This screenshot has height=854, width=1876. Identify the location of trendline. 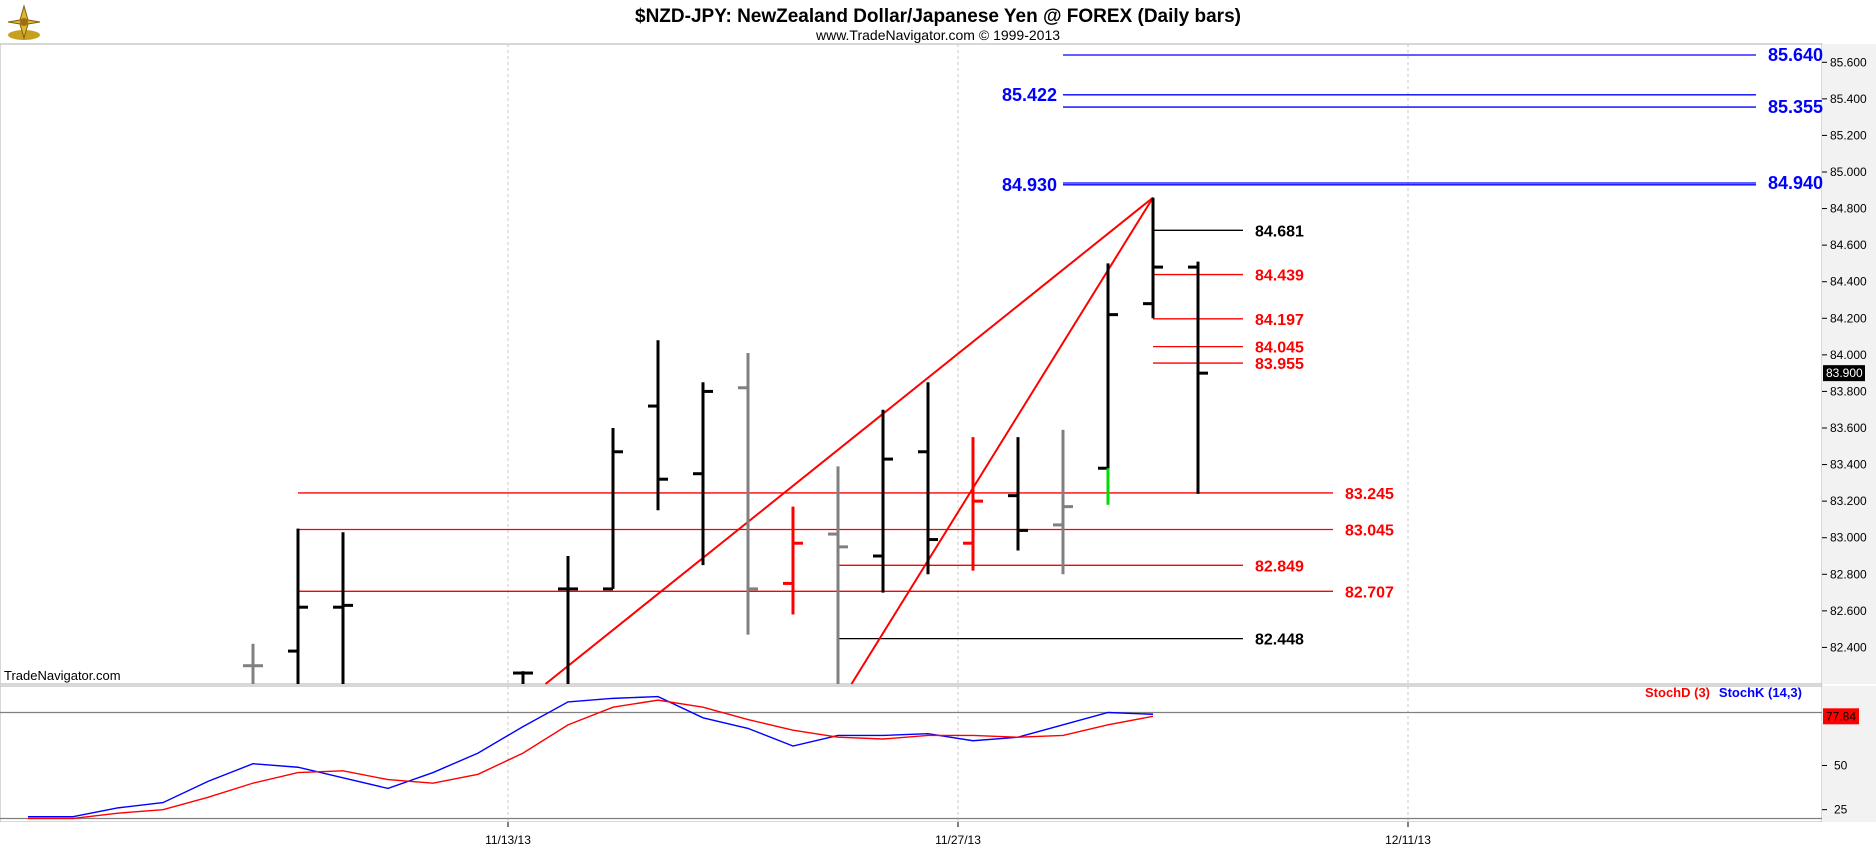
(1002, 441).